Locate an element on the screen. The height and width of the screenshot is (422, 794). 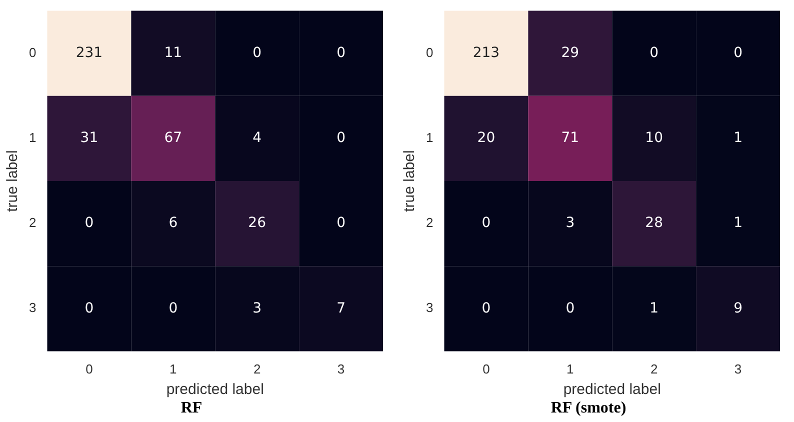
data-label: 31 is located at coordinates (89, 138).